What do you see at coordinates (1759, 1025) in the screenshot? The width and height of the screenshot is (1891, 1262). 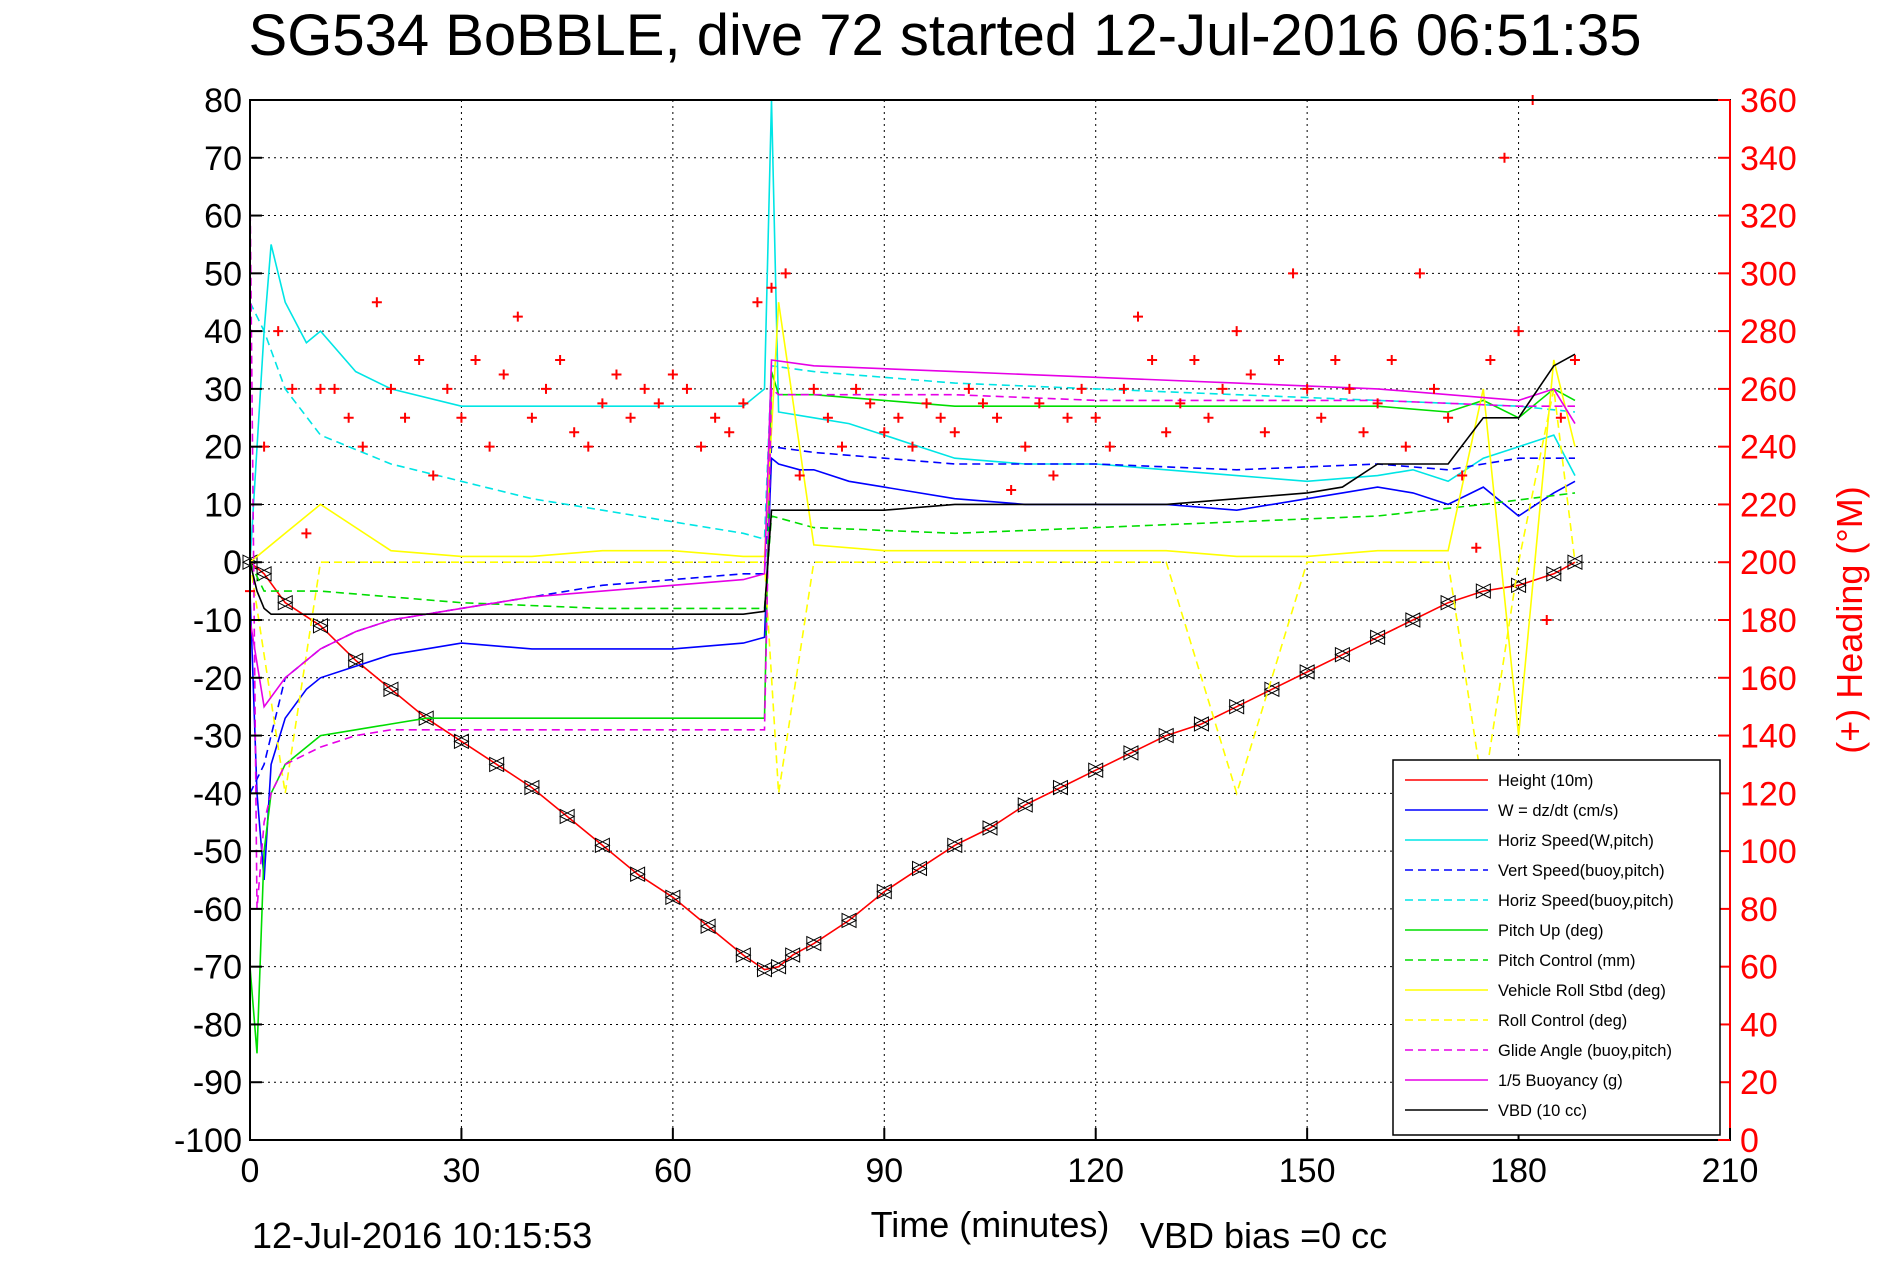 I see `right-tick-label: 40` at bounding box center [1759, 1025].